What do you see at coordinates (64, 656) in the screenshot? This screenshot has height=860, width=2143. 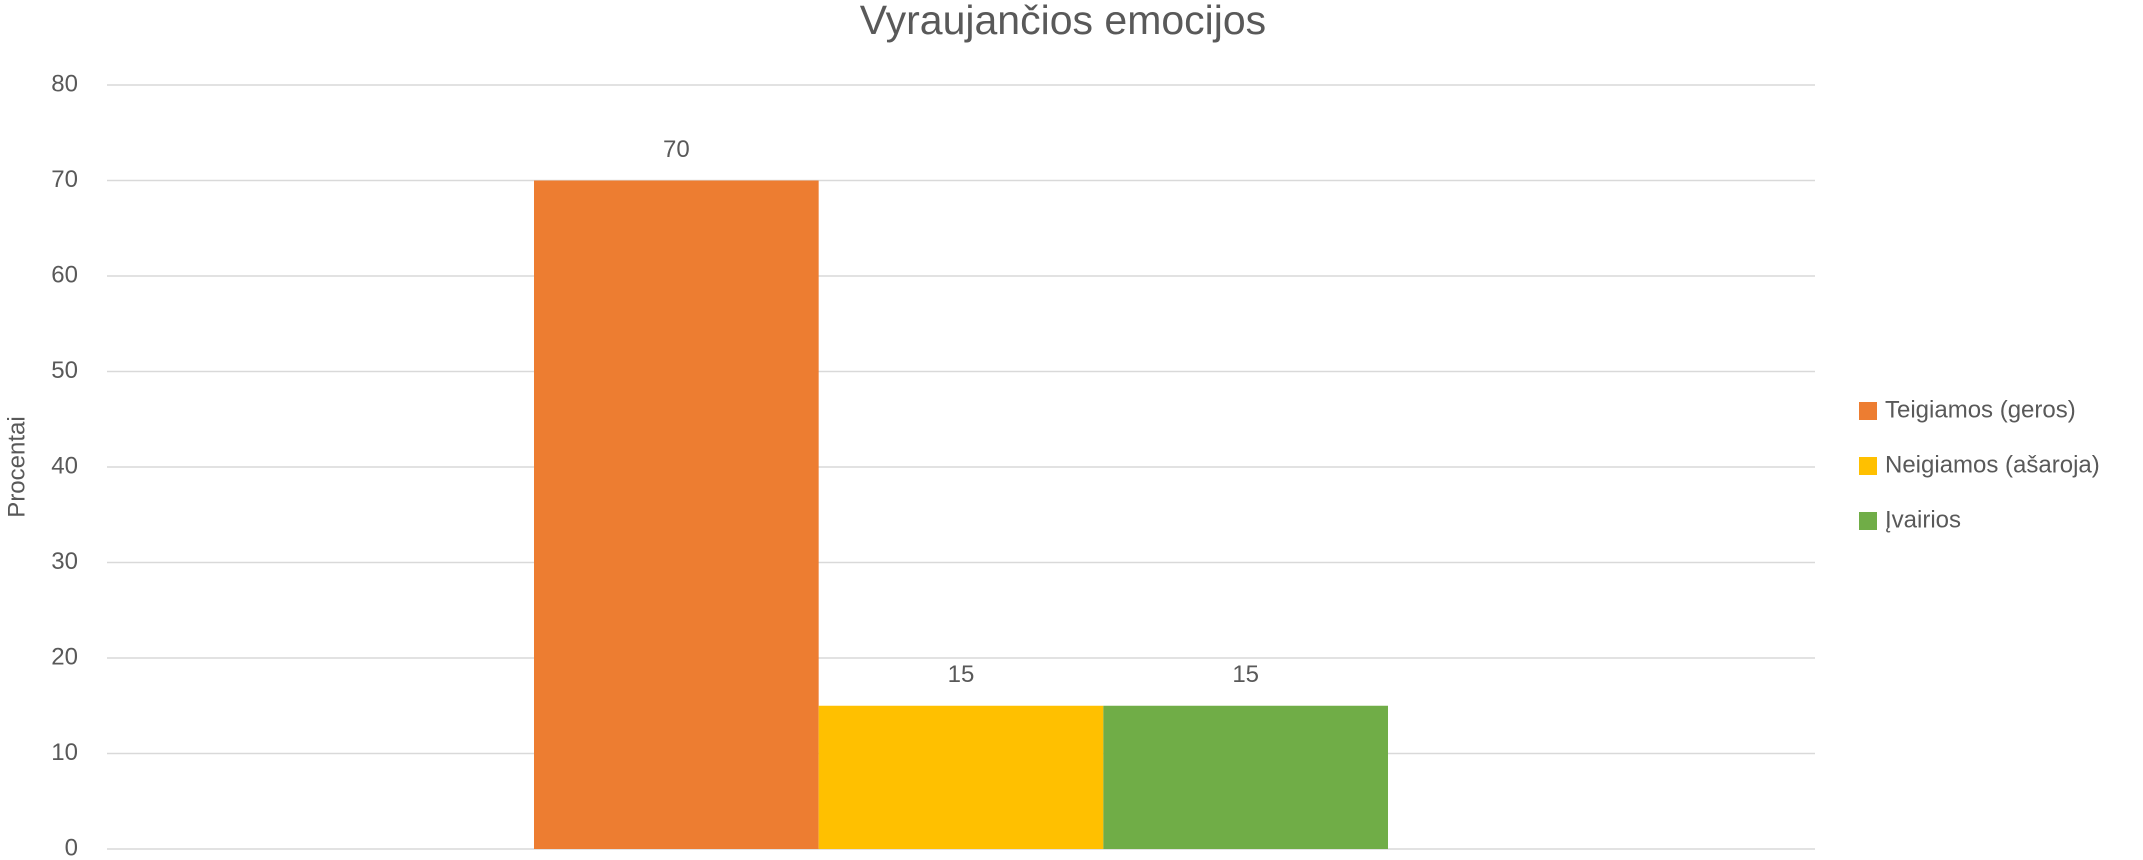 I see `y-tick-label: 20` at bounding box center [64, 656].